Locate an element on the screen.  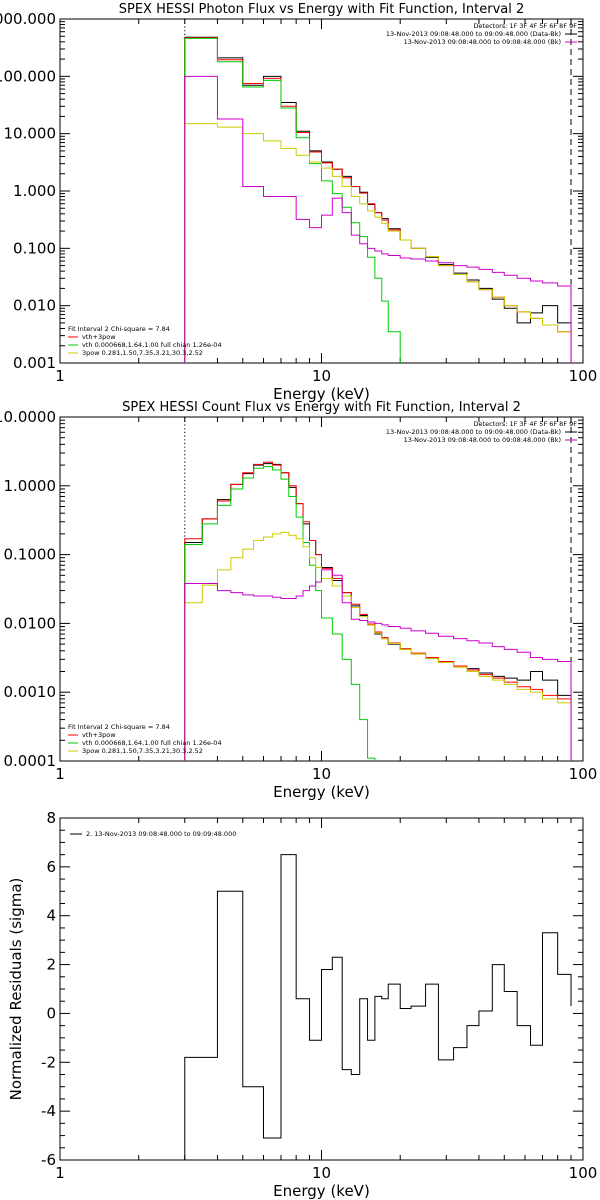
y-tick-label: 4 is located at coordinates (51, 916).